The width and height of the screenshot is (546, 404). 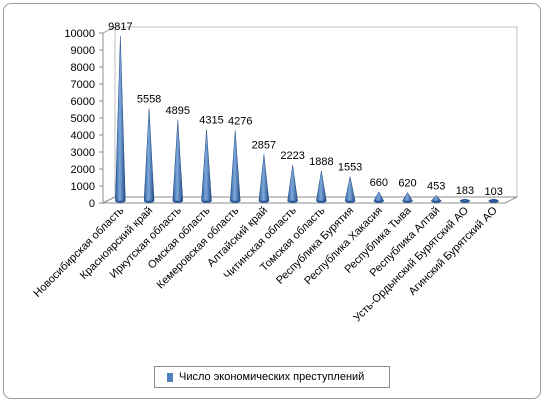 I want to click on y-tick-label: 9000, so click(x=83, y=51).